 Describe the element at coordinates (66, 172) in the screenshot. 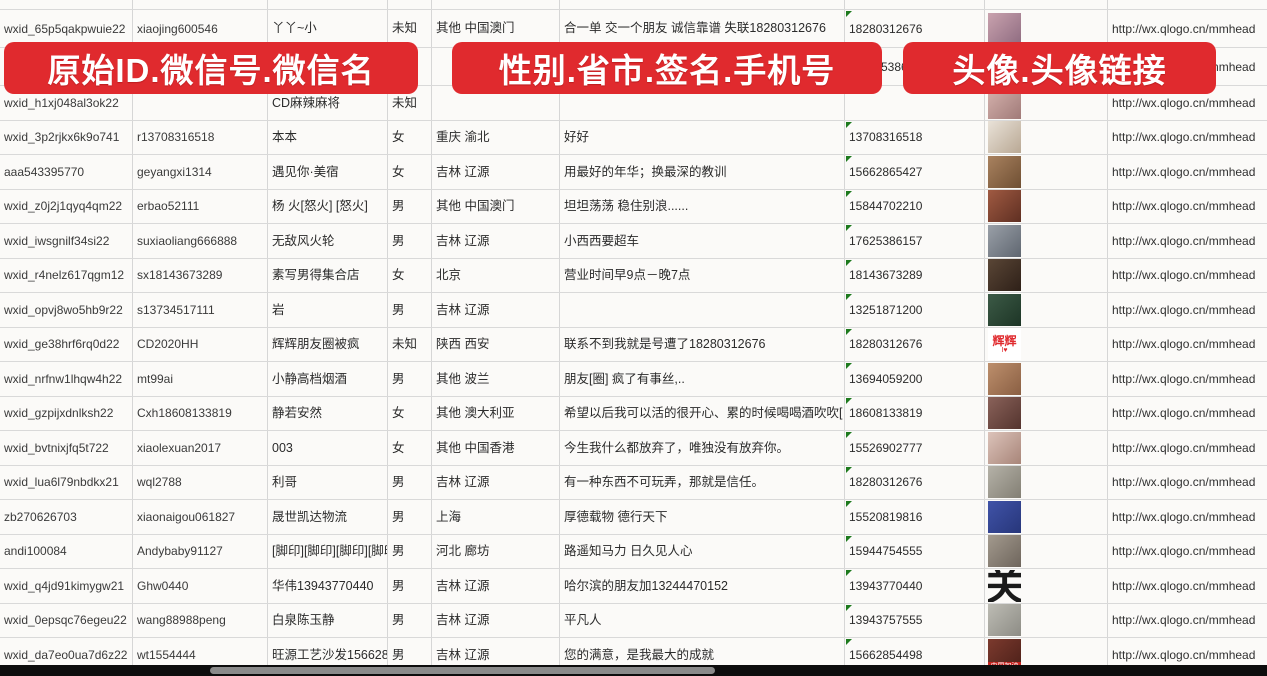

I see `cell-original-id: aaa543395770` at that location.